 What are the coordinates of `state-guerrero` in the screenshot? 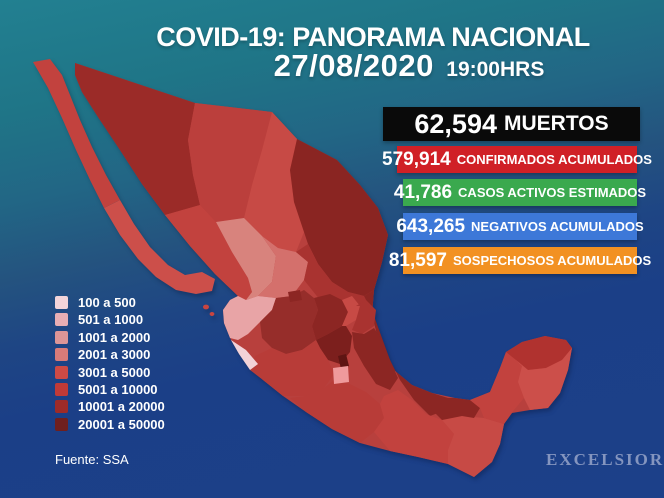 It's located at (337, 411).